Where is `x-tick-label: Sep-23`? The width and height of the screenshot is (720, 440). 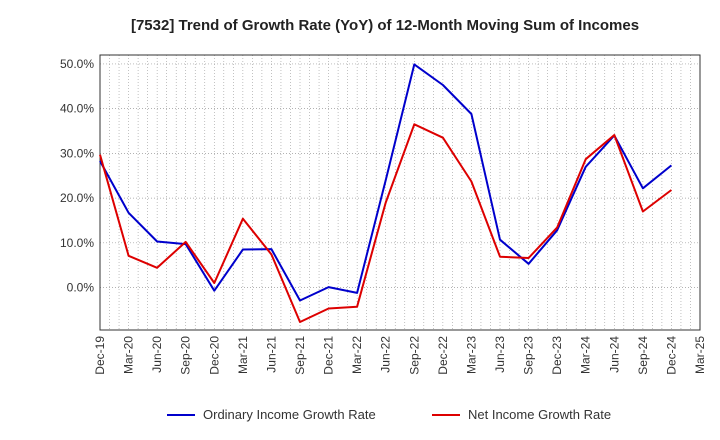
x-tick-label: Sep-23 is located at coordinates (529, 355).